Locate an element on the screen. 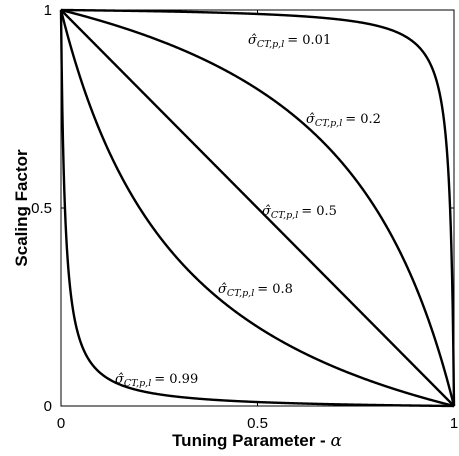 The image size is (459, 456). svg-text:σ̂CT,p,l= 0.5: σ̂CT,p,l = 0.5 is located at coordinates (299, 212).